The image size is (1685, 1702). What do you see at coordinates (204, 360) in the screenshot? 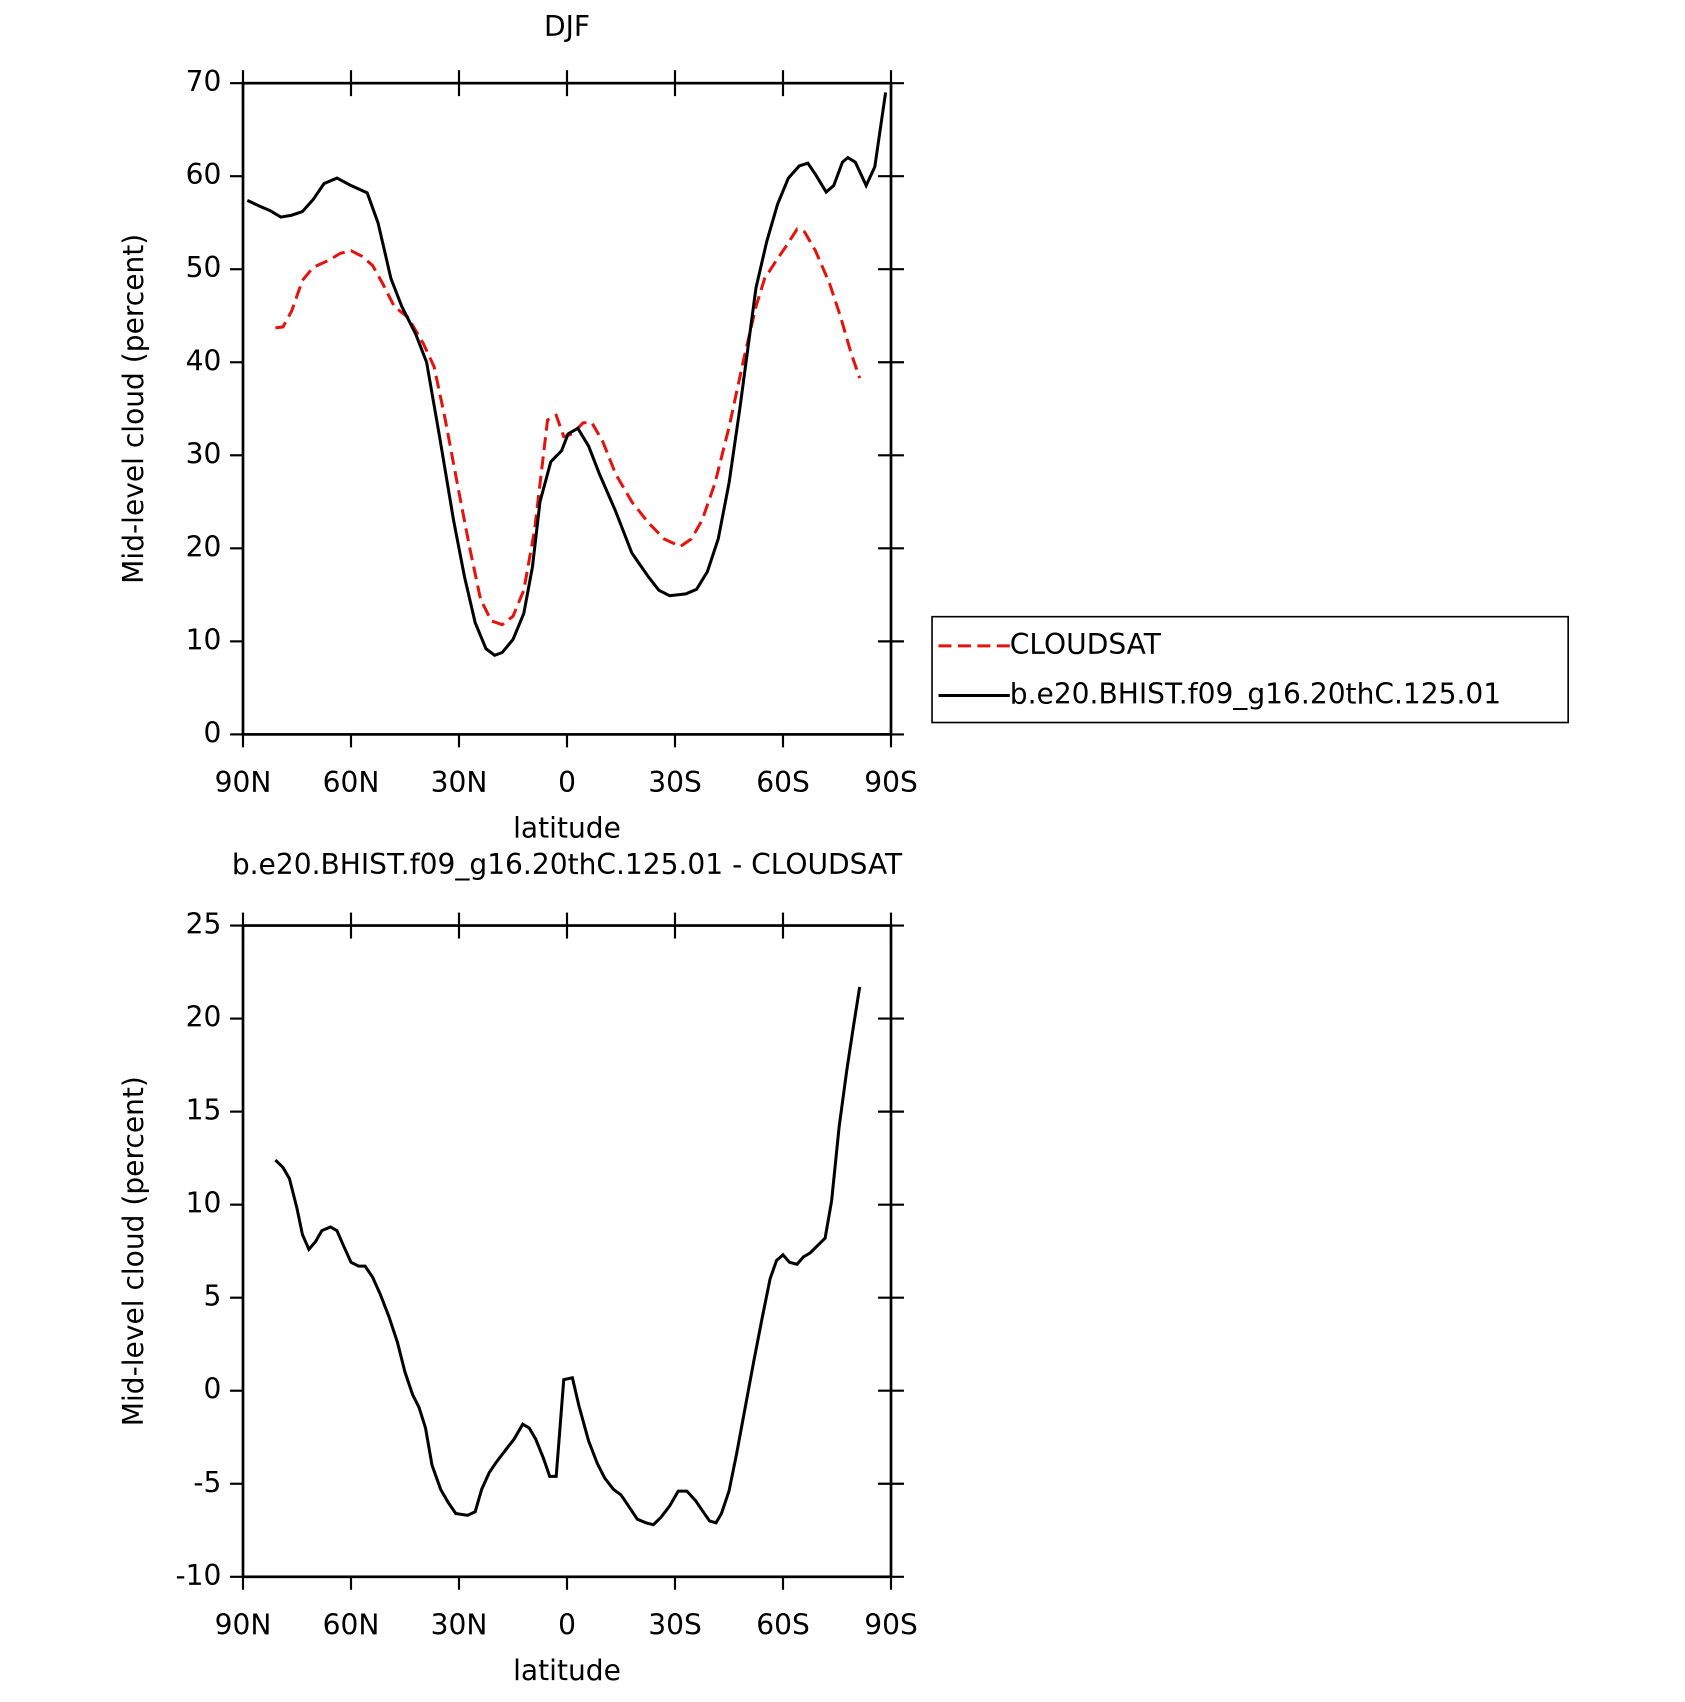
I see `y-tick-label: 40` at bounding box center [204, 360].